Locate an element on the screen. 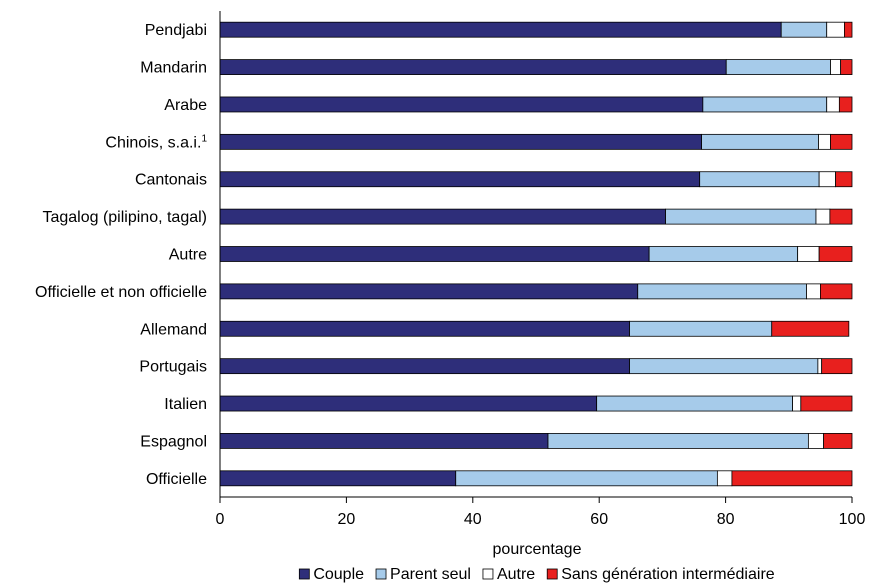  legend-item: Sans génération intermédiaire is located at coordinates (660, 574).